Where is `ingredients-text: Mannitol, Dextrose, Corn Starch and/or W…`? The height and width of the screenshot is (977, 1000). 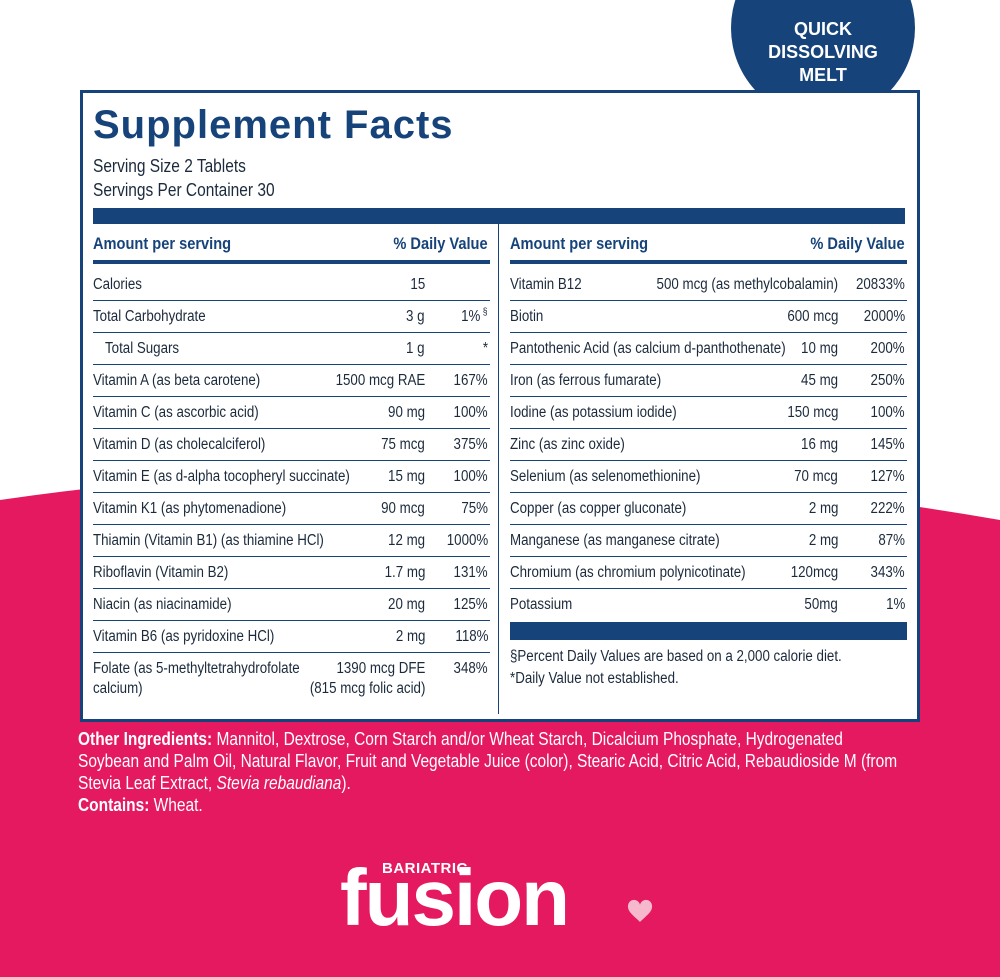
ingredients-text: Mannitol, Dextrose, Corn Starch and/or W… is located at coordinates (488, 761).